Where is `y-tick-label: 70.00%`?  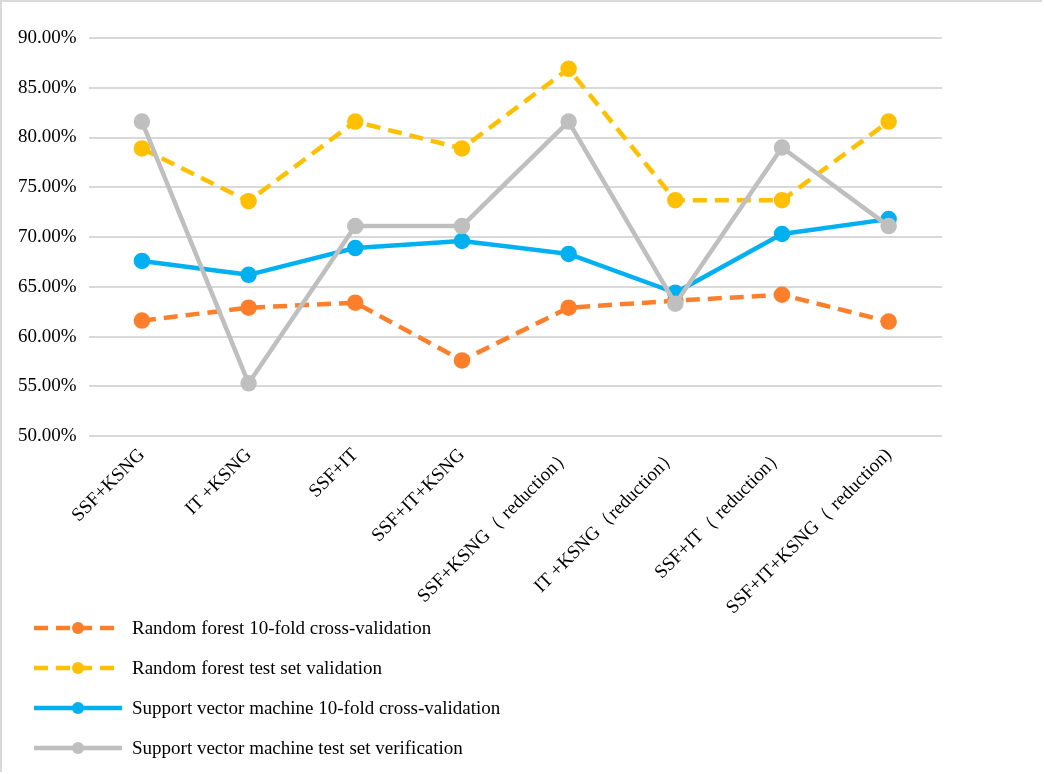
y-tick-label: 70.00% is located at coordinates (47, 236).